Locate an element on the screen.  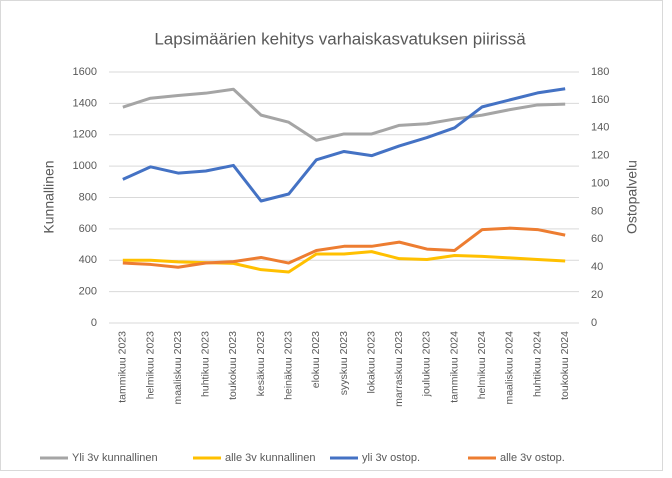
y-tick-label: 200 is located at coordinates (88, 292).